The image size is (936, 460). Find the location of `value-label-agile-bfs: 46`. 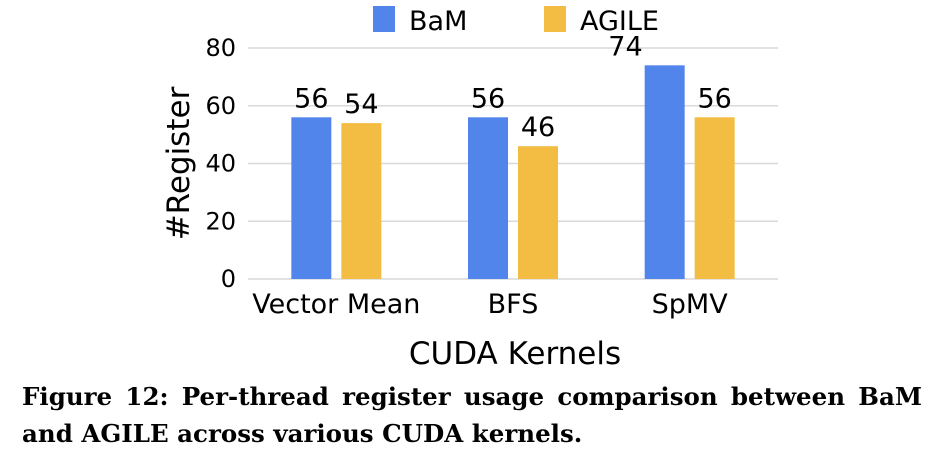

value-label-agile-bfs: 46 is located at coordinates (538, 127).